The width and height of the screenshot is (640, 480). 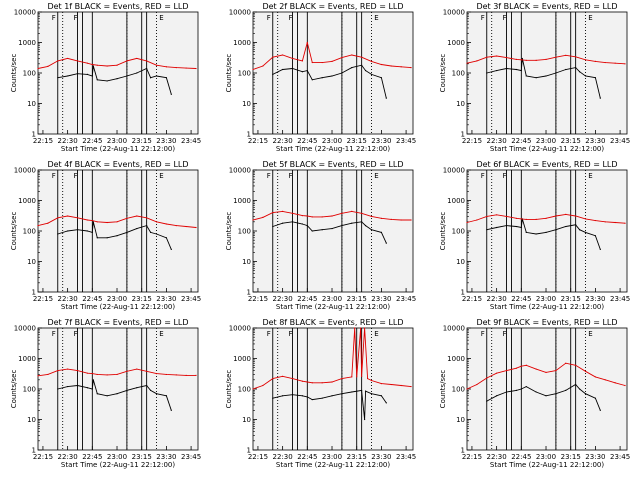 What do you see at coordinates (43, 299) in the screenshot?
I see `x-tick-label: 22:15` at bounding box center [43, 299].